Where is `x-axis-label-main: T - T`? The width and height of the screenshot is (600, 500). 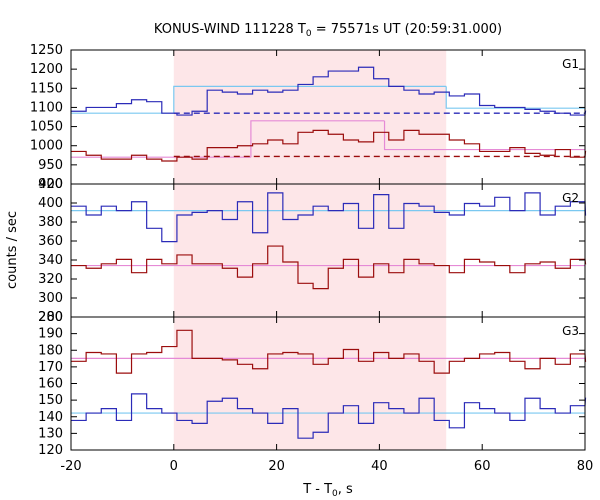
x-axis-label-main: T - T is located at coordinates (317, 489).